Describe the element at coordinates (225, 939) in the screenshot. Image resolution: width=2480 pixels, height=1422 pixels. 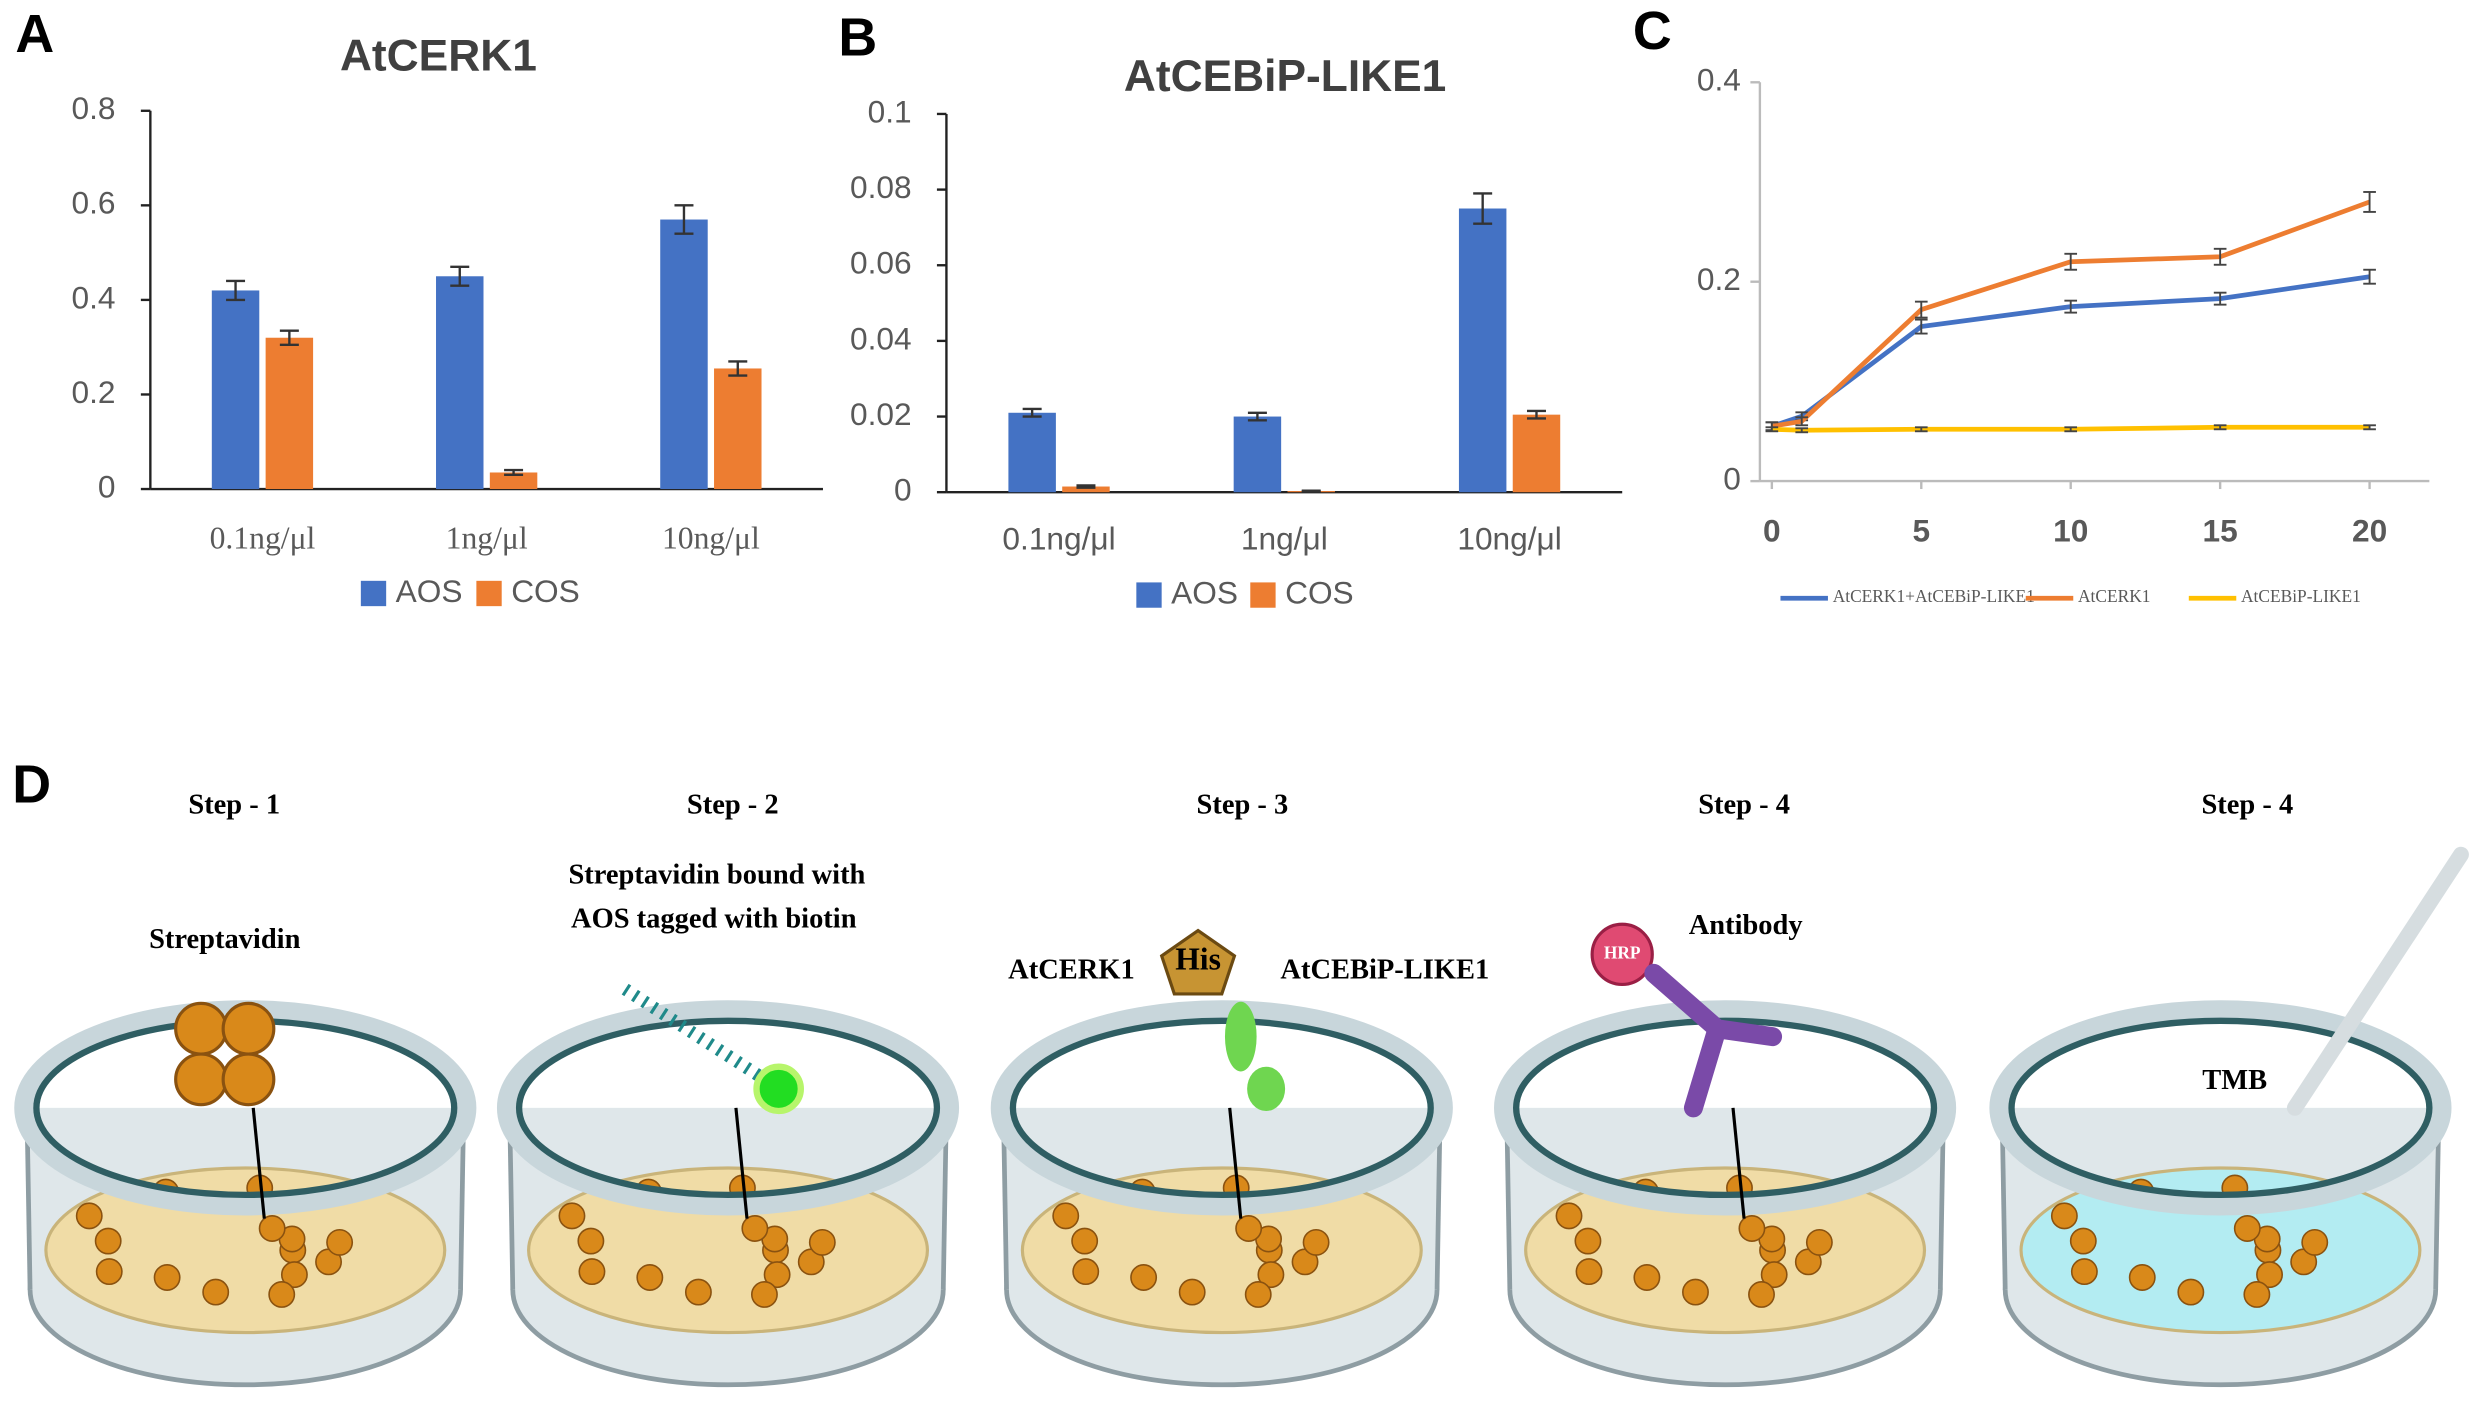
I see `diagram-label: Streptavidin` at that location.